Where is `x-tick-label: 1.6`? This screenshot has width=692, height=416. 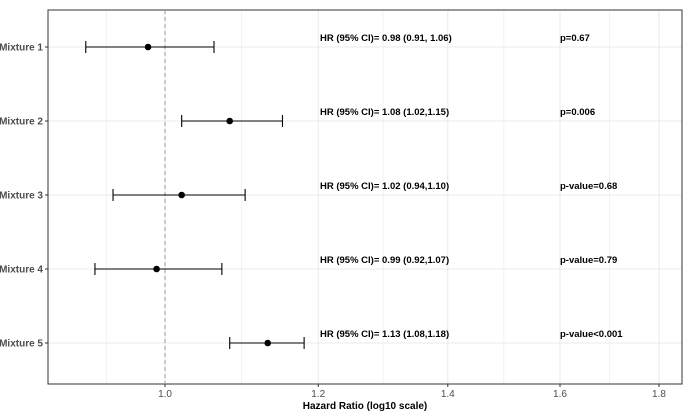 x-tick-label: 1.6 is located at coordinates (560, 394).